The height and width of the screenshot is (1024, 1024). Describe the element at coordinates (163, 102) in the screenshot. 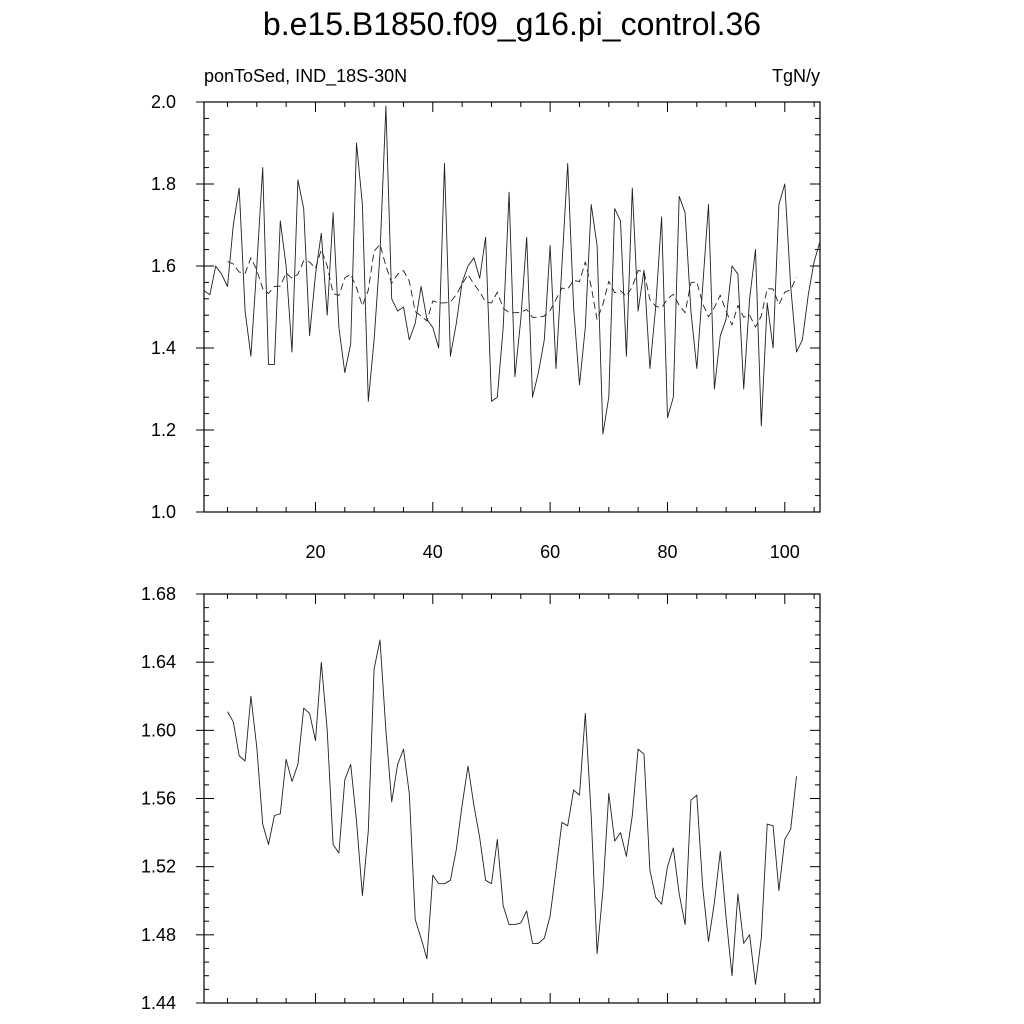

I see `y-tick-label: 2.0` at that location.